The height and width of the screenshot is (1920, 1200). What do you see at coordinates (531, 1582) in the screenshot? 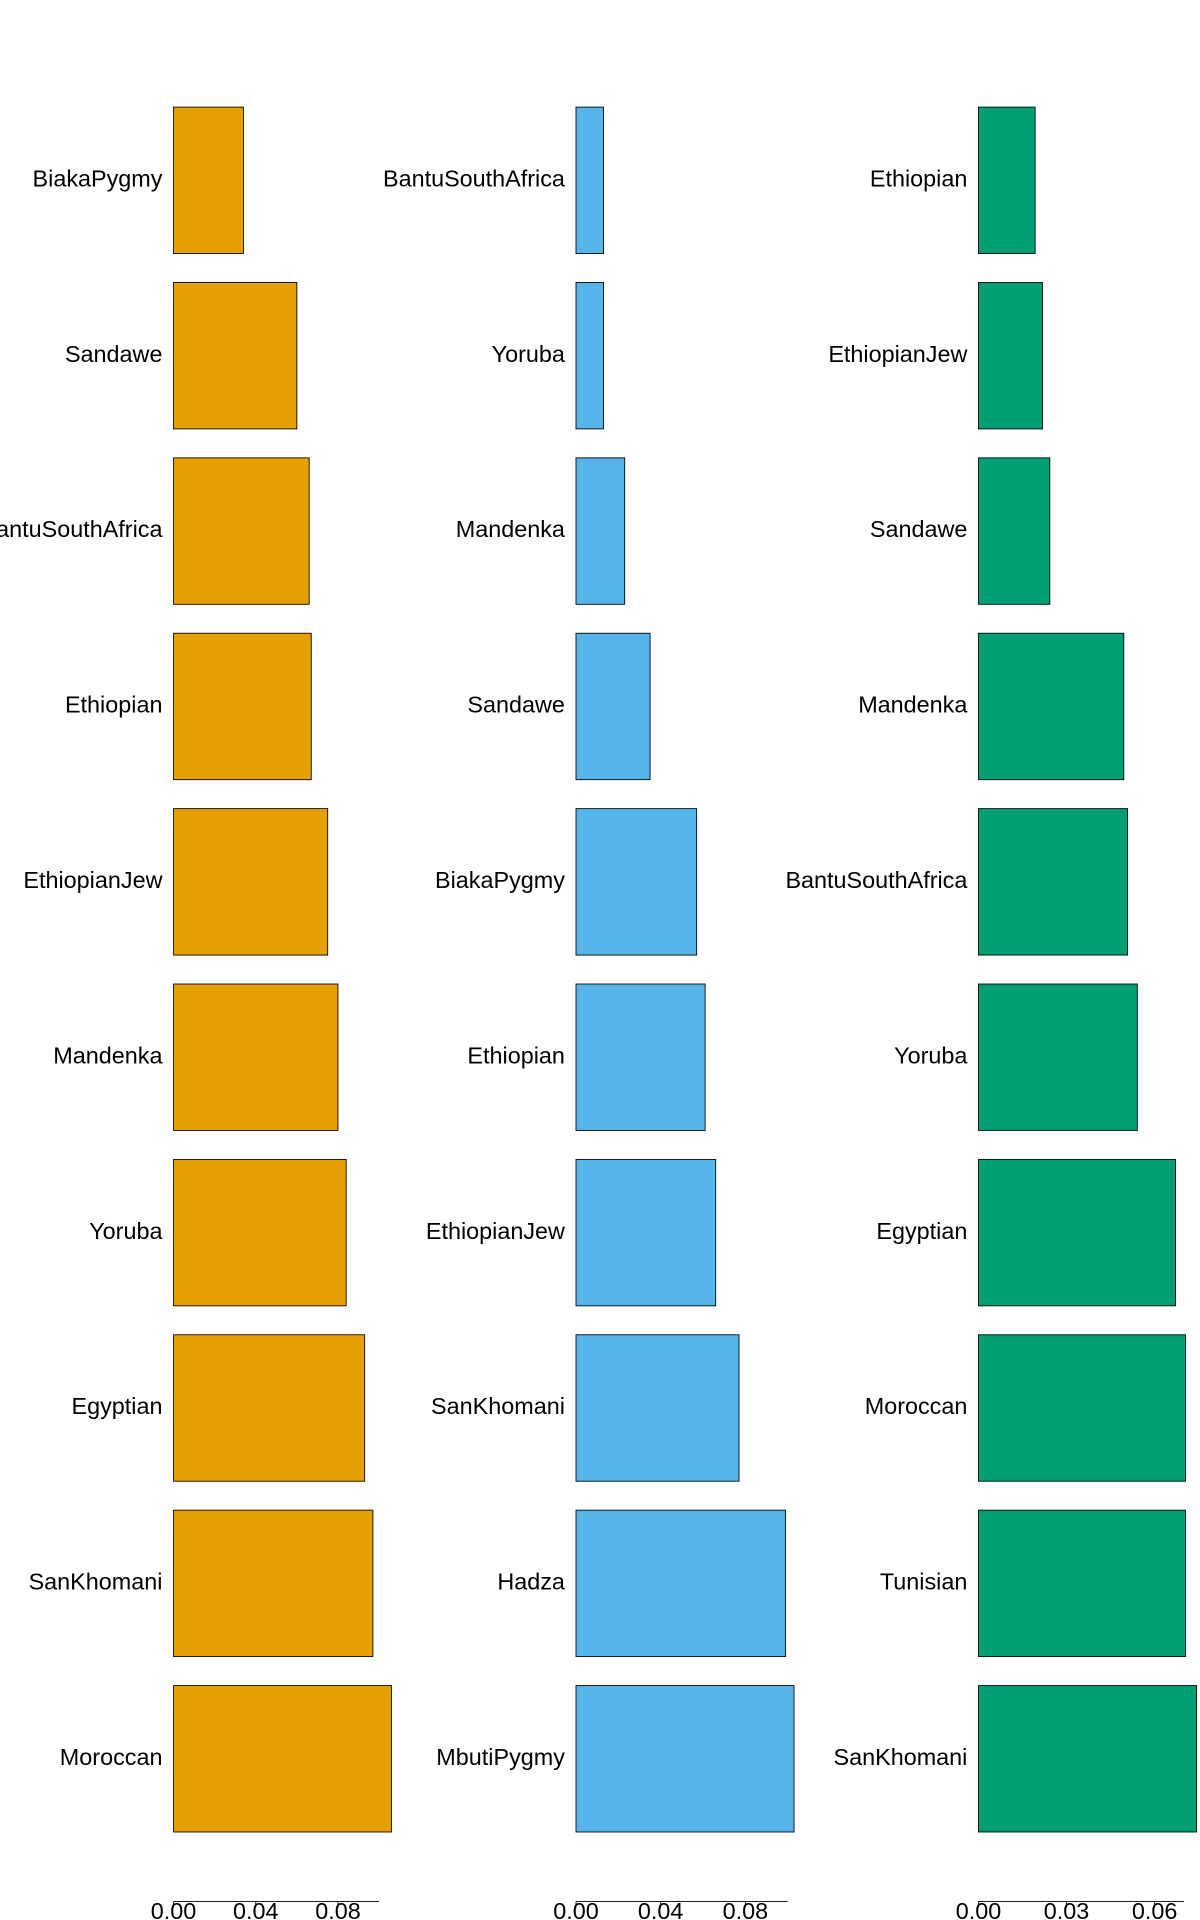
I see `category-label: Hadza` at bounding box center [531, 1582].